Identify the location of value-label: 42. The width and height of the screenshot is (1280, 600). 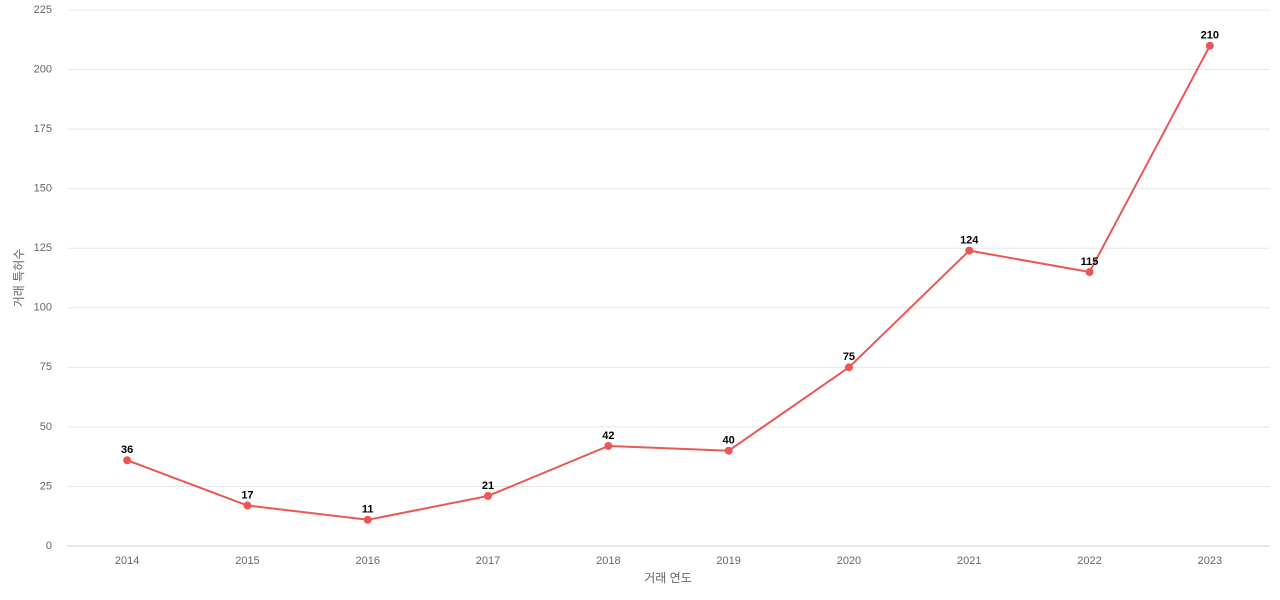
(608, 436).